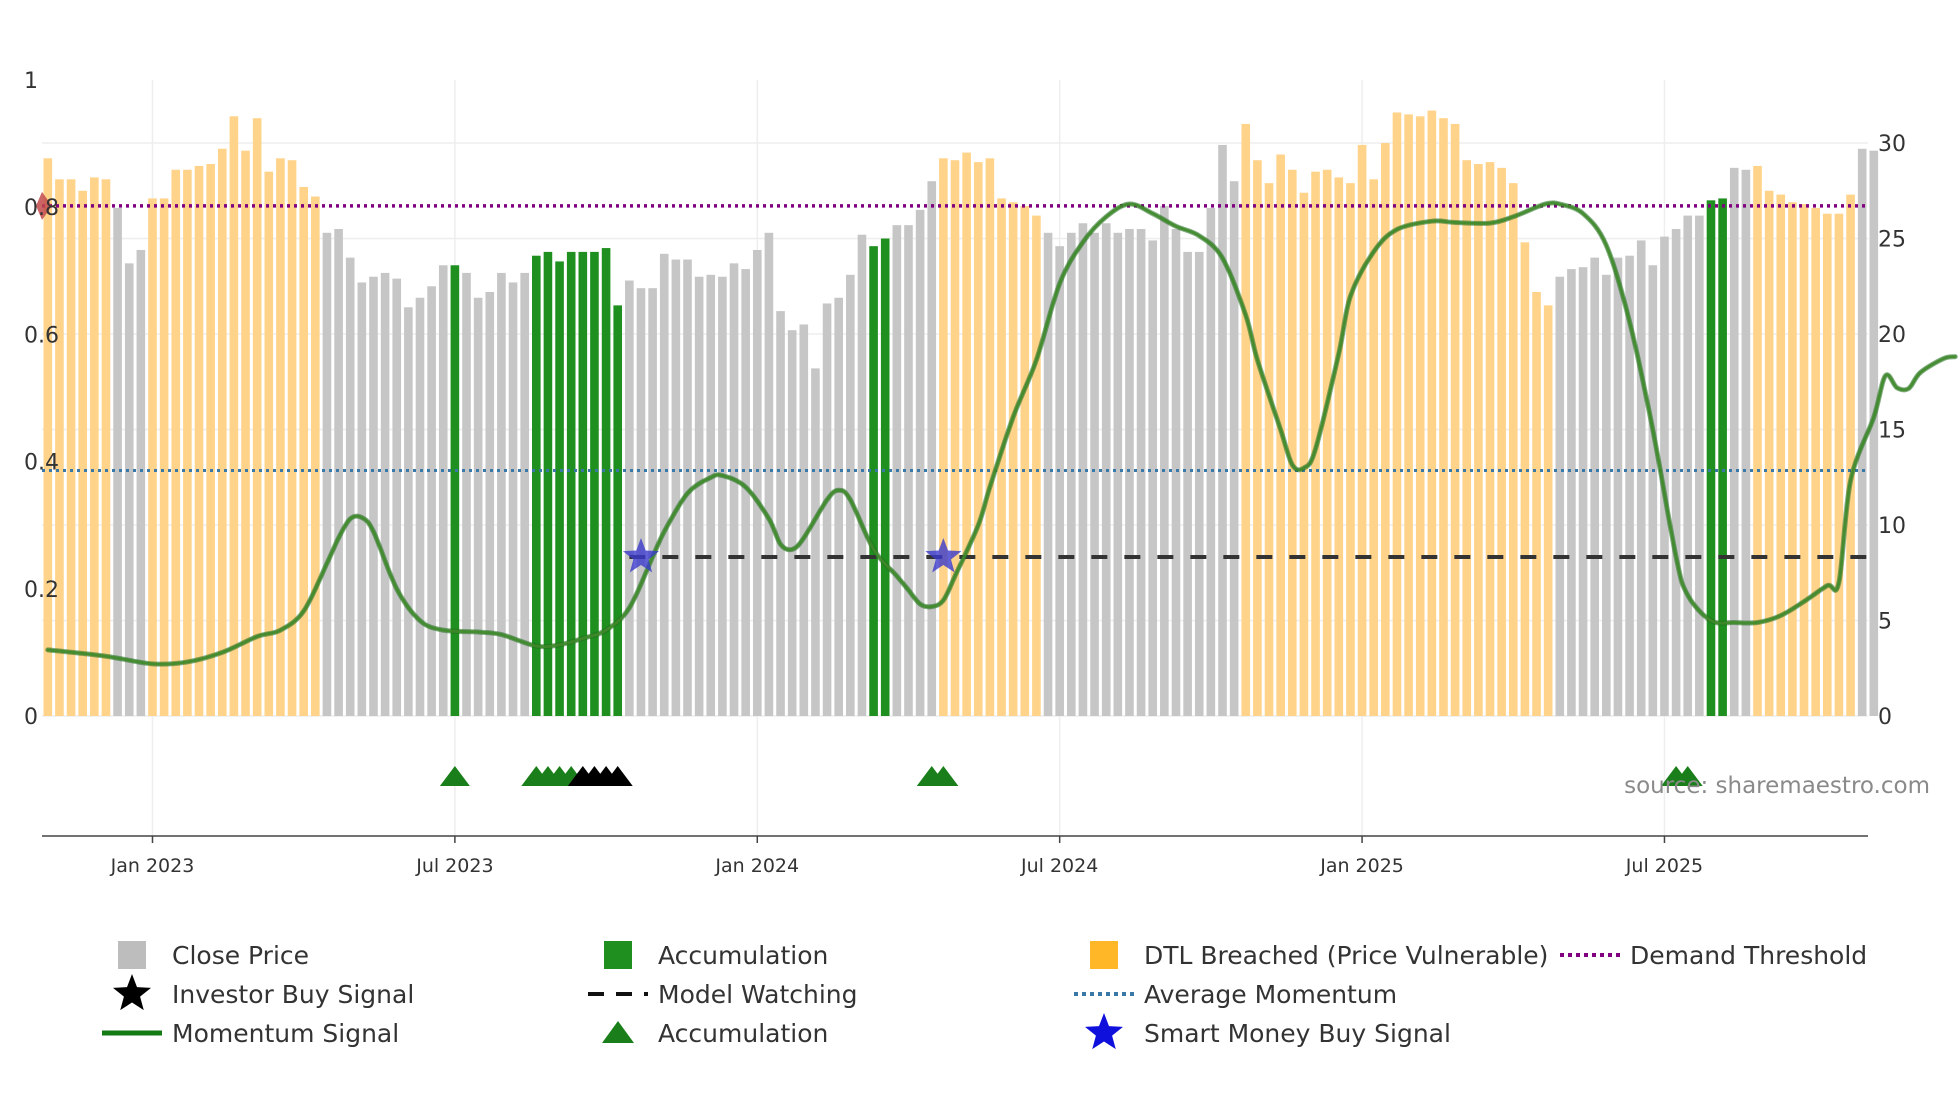  What do you see at coordinates (943, 776) in the screenshot?
I see `accumulation-marker` at bounding box center [943, 776].